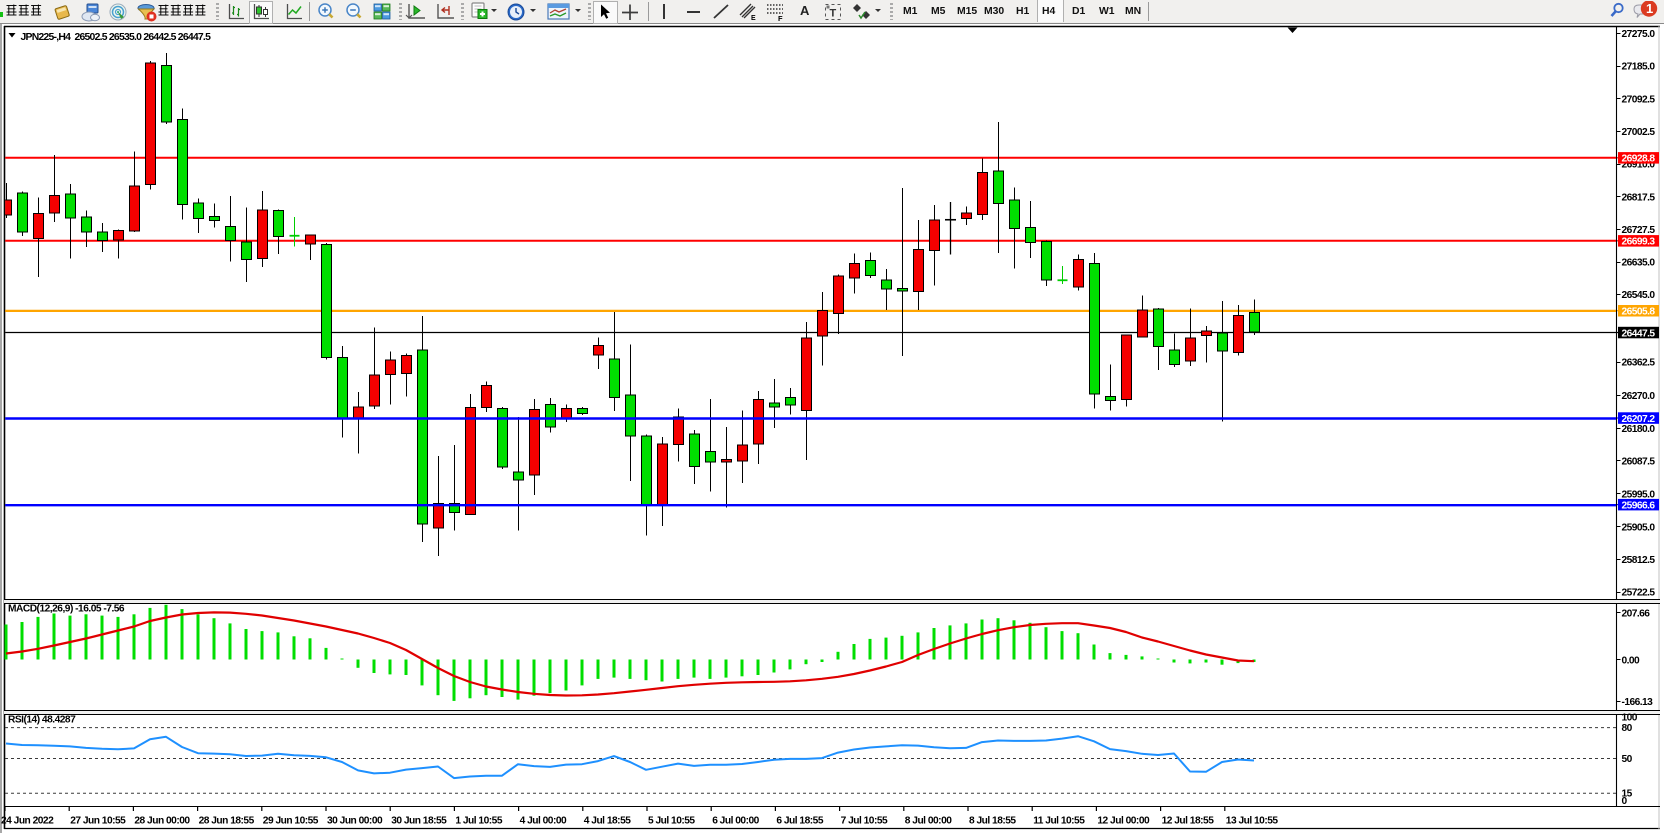 This screenshot has width=1664, height=833. I want to click on svg-text: 27092.5, so click(1639, 100).